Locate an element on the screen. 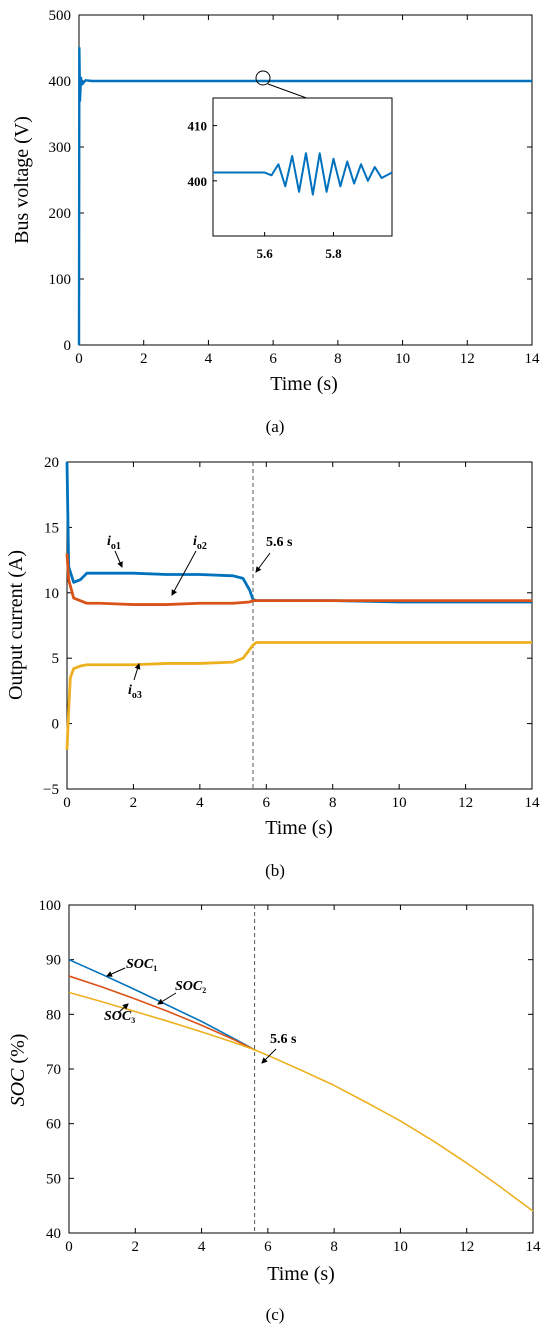 Image resolution: width=550 pixels, height=1342 pixels. label-io2-base: i is located at coordinates (195, 541).